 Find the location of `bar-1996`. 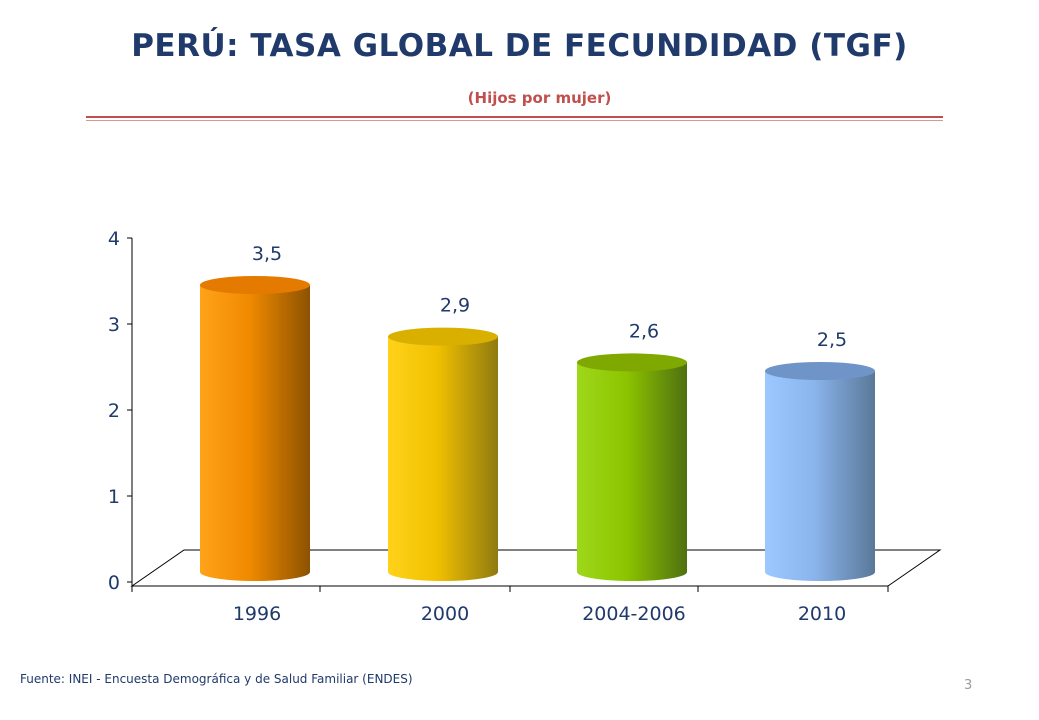

bar-1996 is located at coordinates (255, 428).